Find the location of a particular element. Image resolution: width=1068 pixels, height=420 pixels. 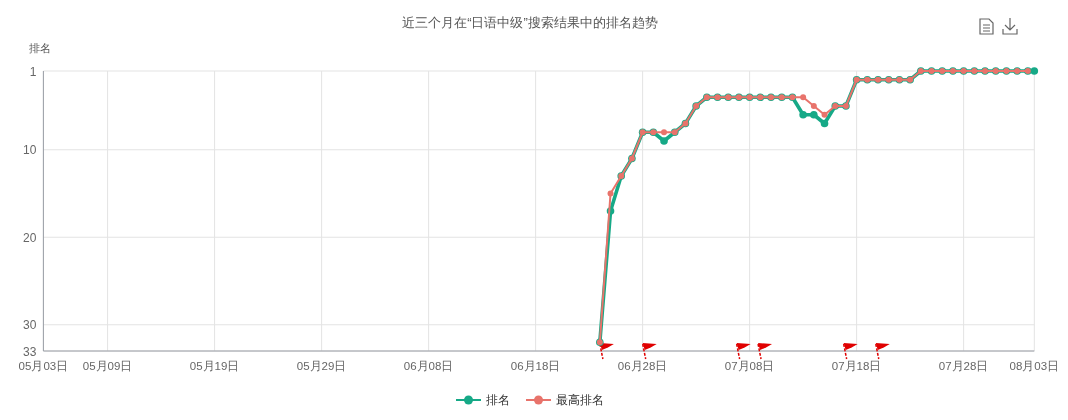

xtick: 07月18日 is located at coordinates (856, 366).